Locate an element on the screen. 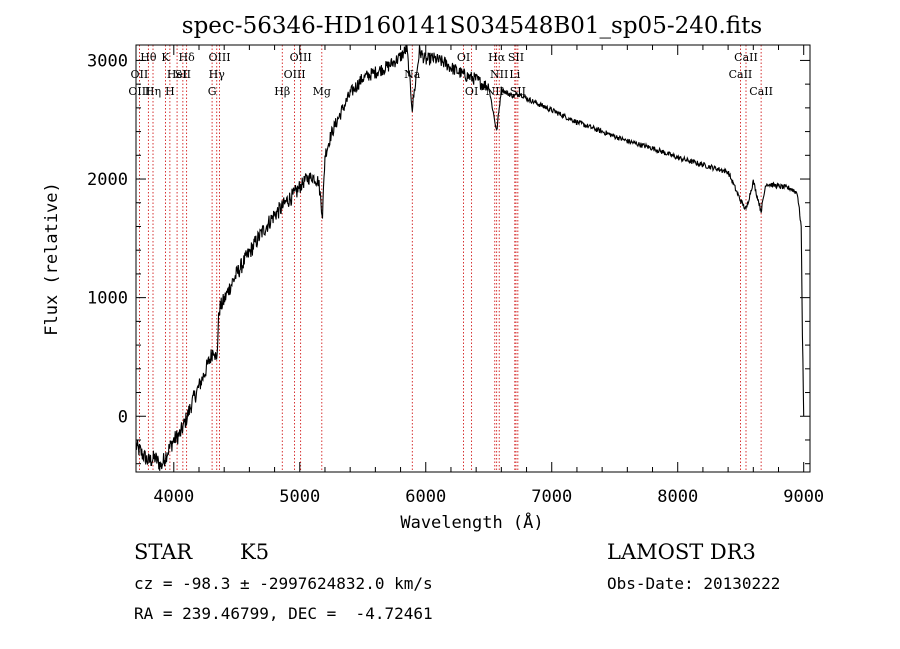 The image size is (900, 649). line-label-15: NII is located at coordinates (499, 74).